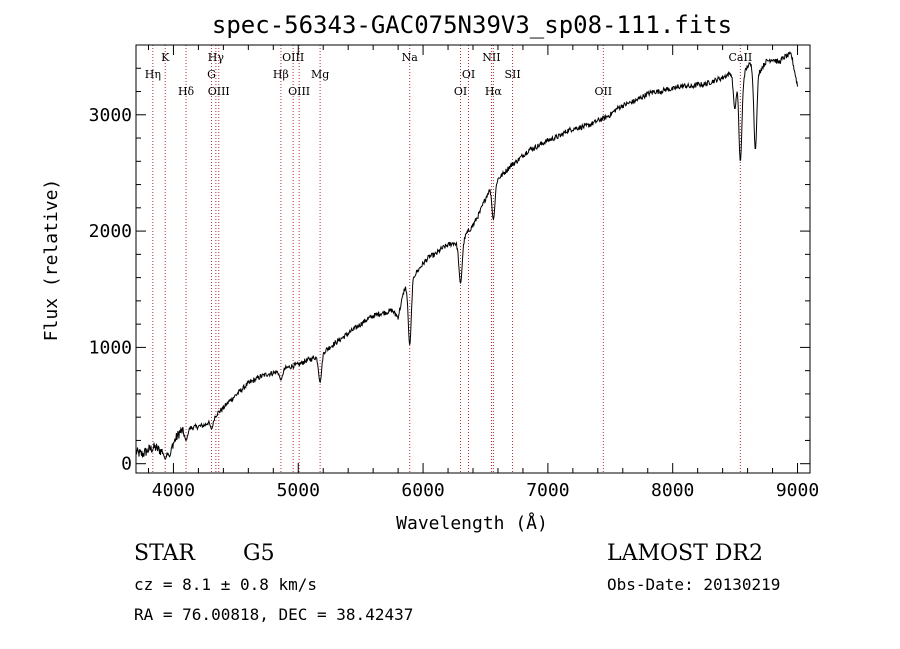 The height and width of the screenshot is (649, 900). What do you see at coordinates (186, 91) in the screenshot?
I see `spectral-line-label: Hδ` at bounding box center [186, 91].